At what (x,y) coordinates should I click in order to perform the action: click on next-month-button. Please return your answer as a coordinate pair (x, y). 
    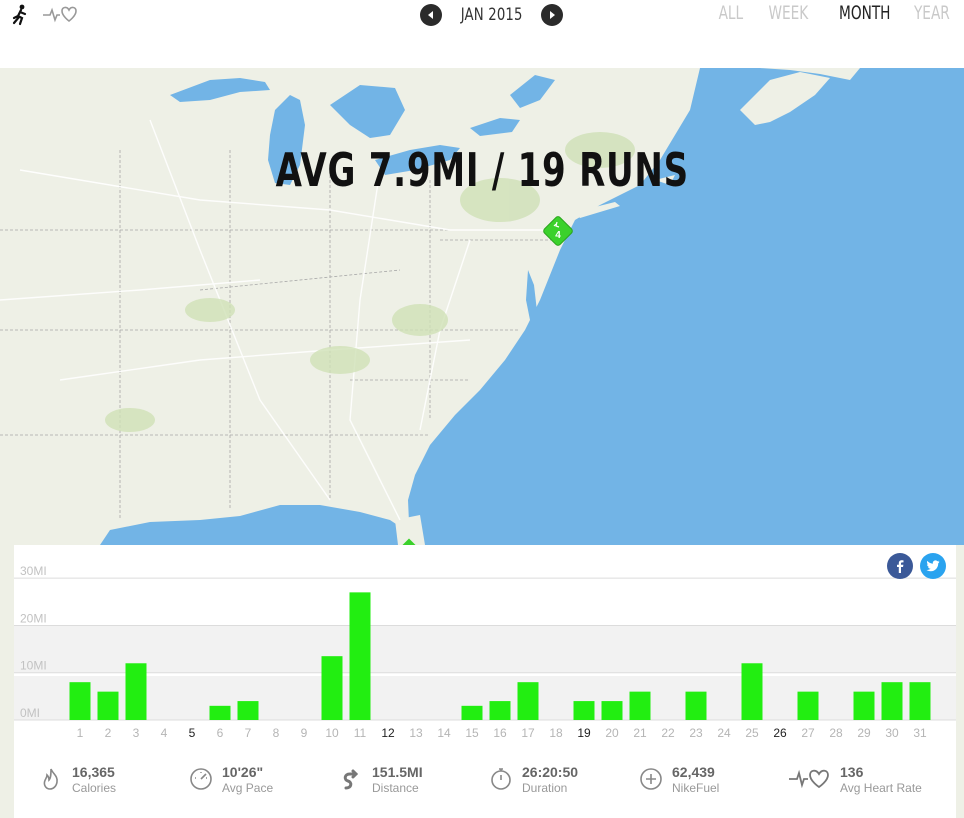
    Looking at the image, I should click on (552, 15).